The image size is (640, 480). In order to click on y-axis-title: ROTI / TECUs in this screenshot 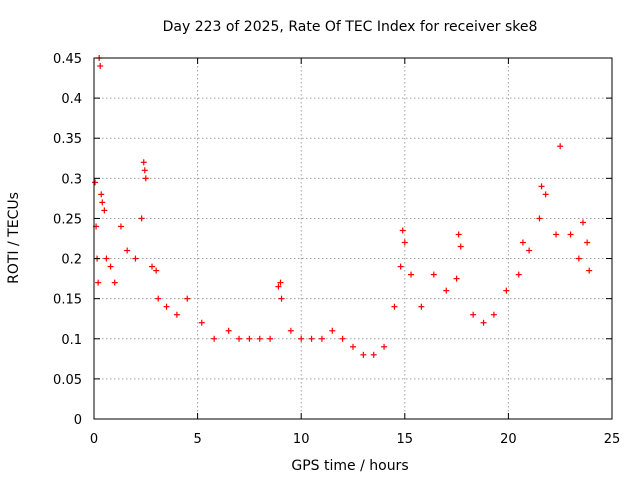, I will do `click(14, 238)`.